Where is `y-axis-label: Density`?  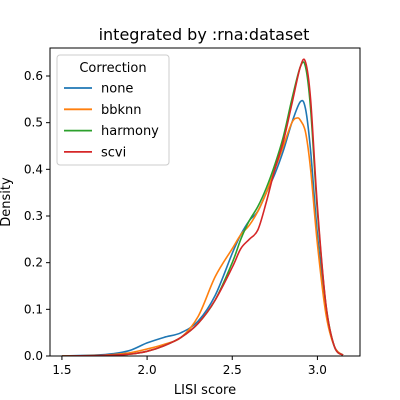 y-axis-label: Density is located at coordinates (7, 202).